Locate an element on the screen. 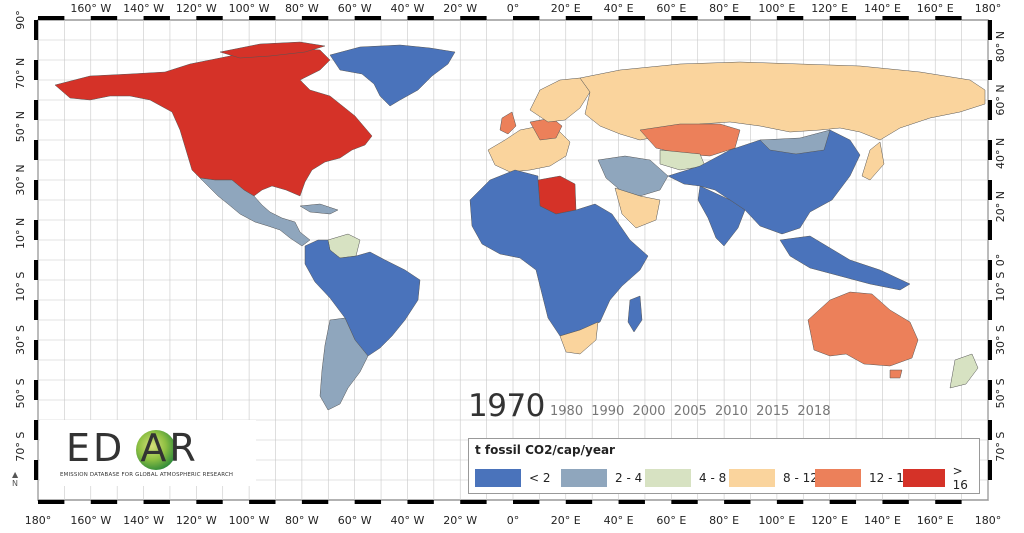 The image size is (1024, 533). axis-tick-label: 40° E is located at coordinates (619, 8).